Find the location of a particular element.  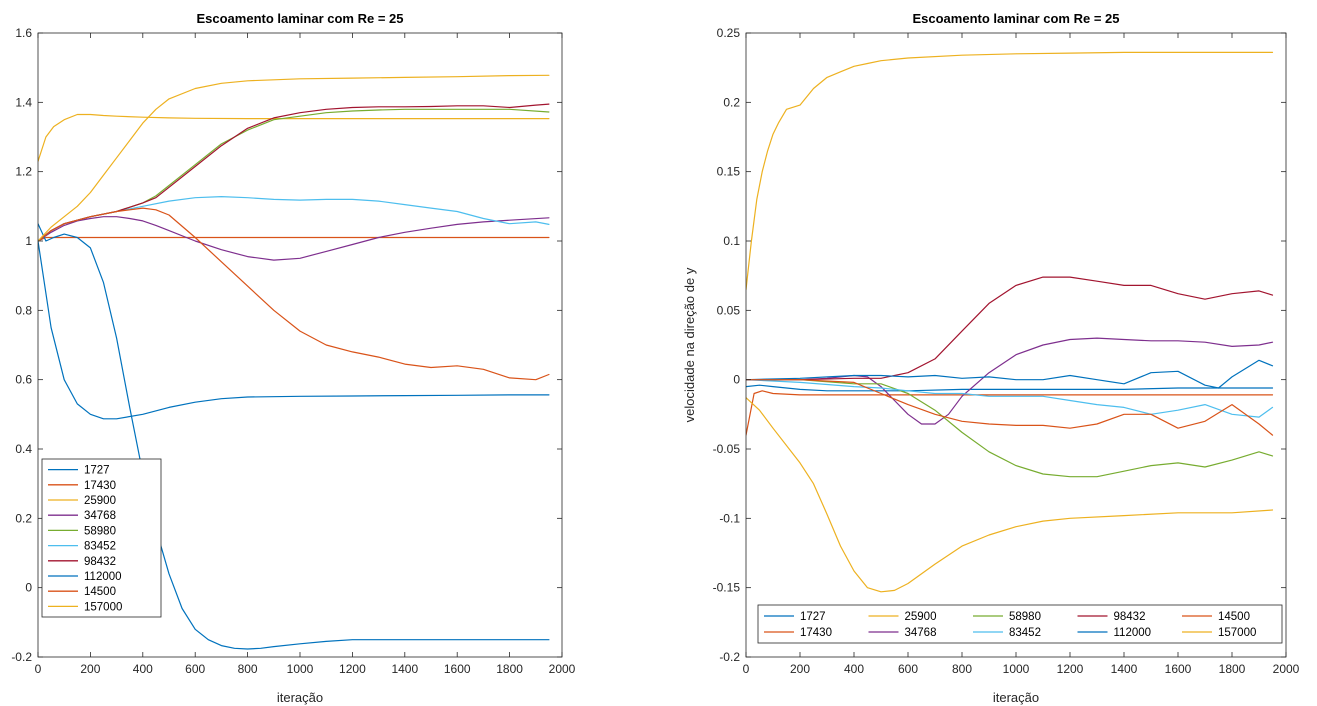

chart-right-xlabel: iteração is located at coordinates (1016, 697).